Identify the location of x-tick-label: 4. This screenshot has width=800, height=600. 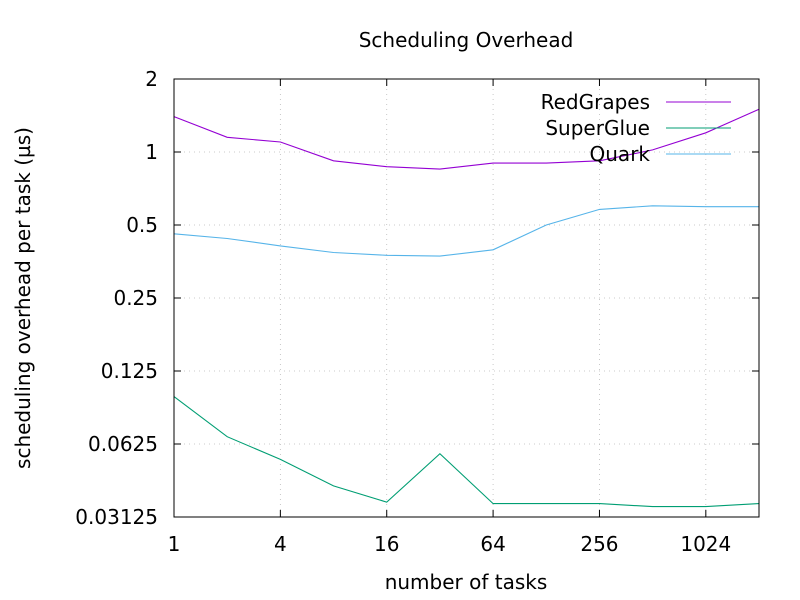
(280, 544).